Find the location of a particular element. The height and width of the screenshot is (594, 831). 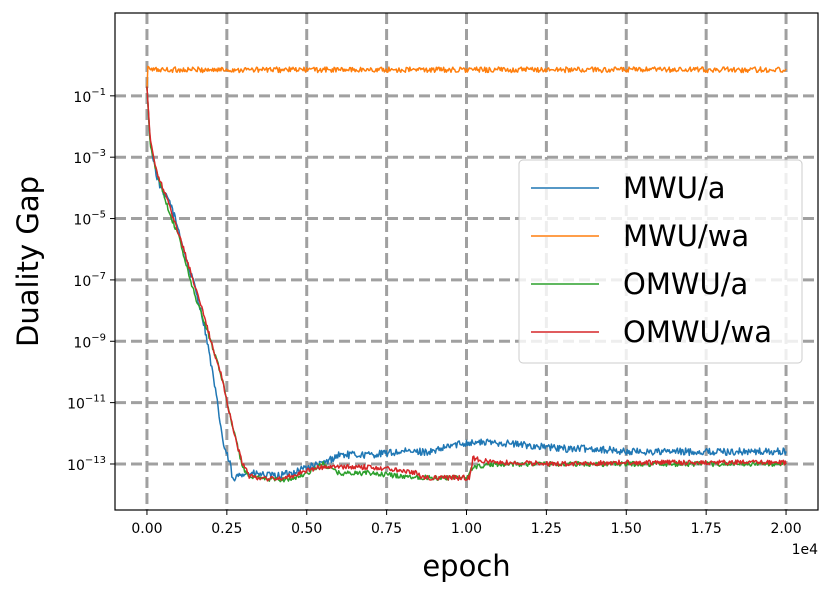

y-tick-exponent: −9 is located at coordinates (98, 337).